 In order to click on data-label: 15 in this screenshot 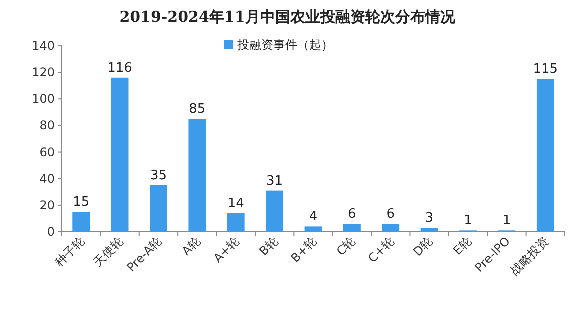, I will do `click(81, 202)`.